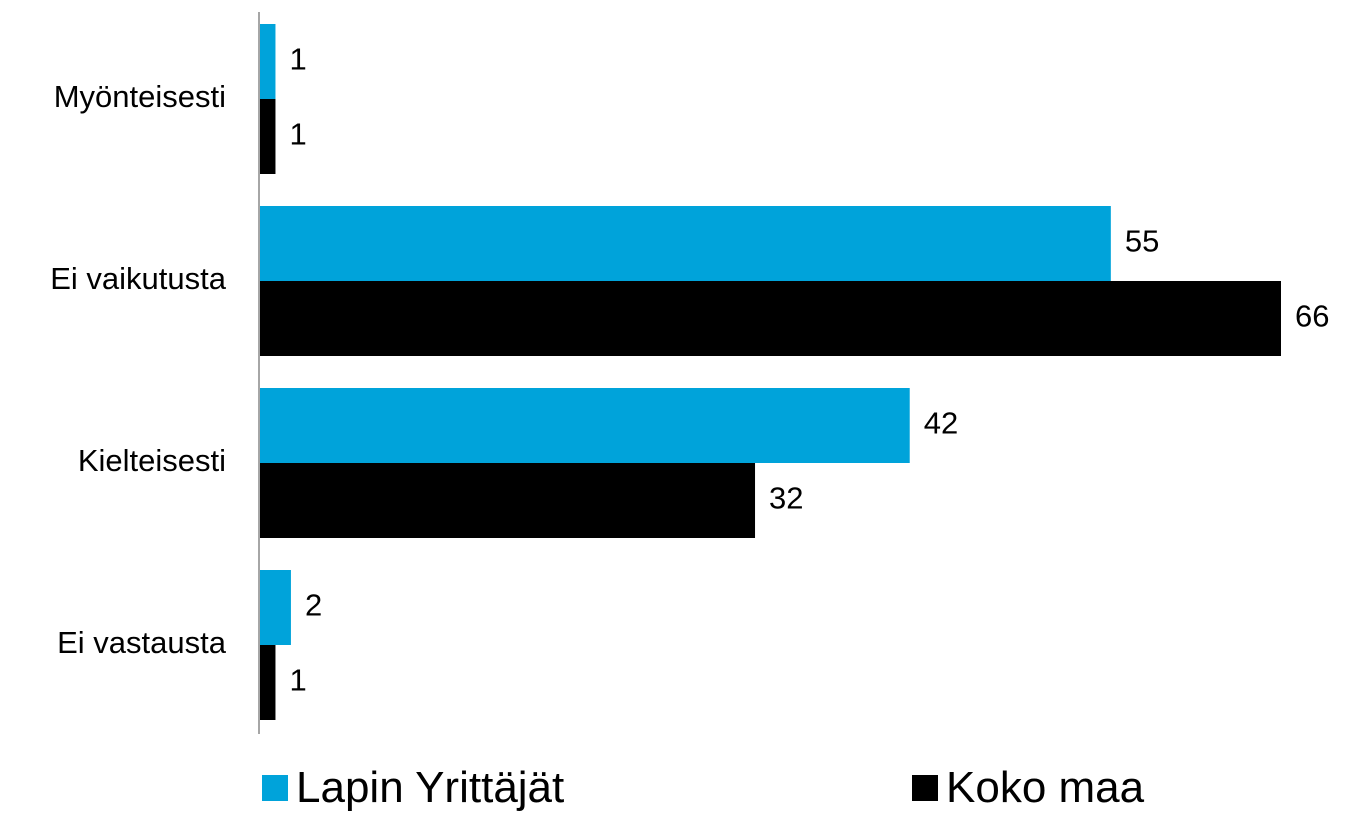 The image size is (1345, 814). Describe the element at coordinates (297, 680) in the screenshot. I see `value-label-koko-maa-ei-vastausta: 1` at that location.